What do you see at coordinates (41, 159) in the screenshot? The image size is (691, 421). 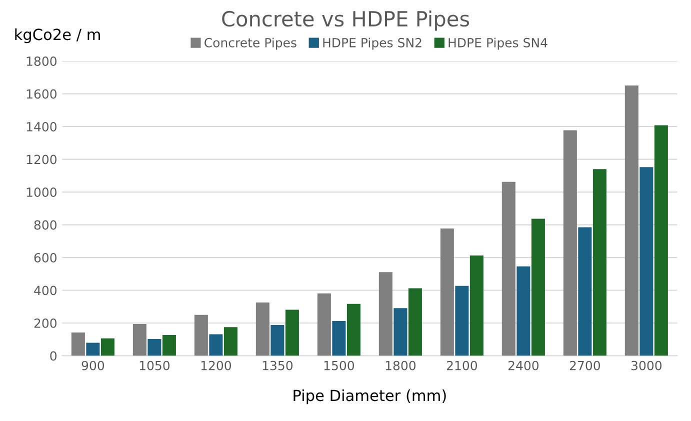 I see `y-tick-label: 1200` at bounding box center [41, 159].